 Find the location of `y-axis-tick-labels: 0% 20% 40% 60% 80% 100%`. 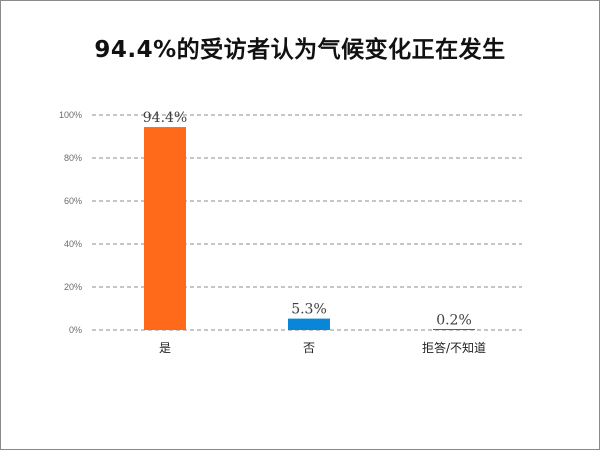

y-axis-tick-labels: 0% 20% 40% 60% 80% 100% is located at coordinates (70, 222).